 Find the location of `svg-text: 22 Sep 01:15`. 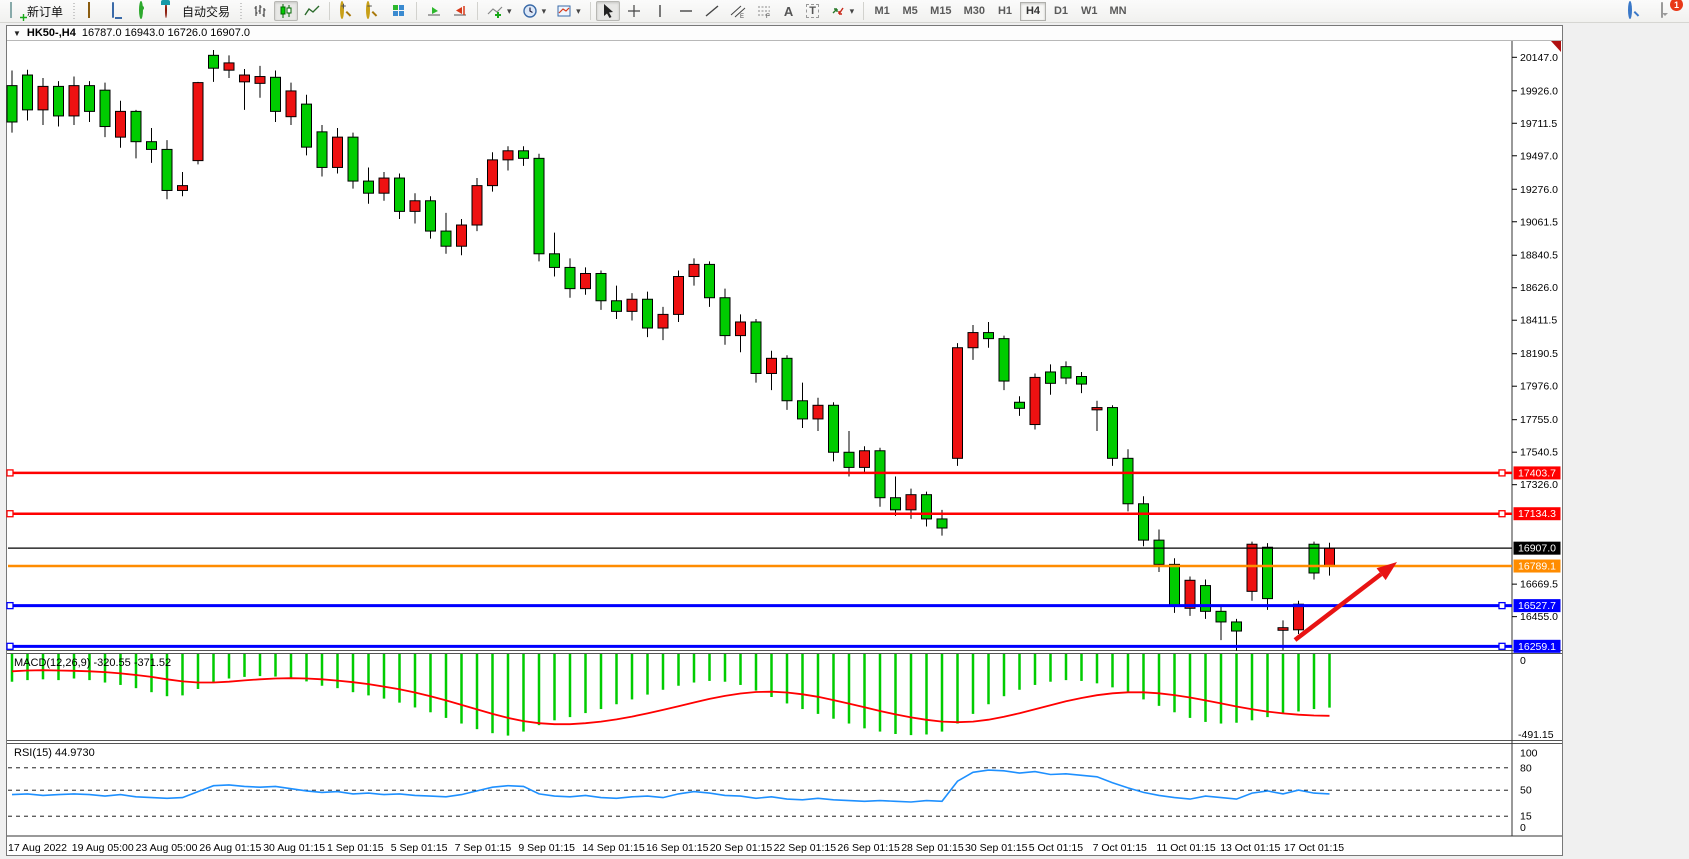

svg-text: 22 Sep 01:15 is located at coordinates (805, 848).